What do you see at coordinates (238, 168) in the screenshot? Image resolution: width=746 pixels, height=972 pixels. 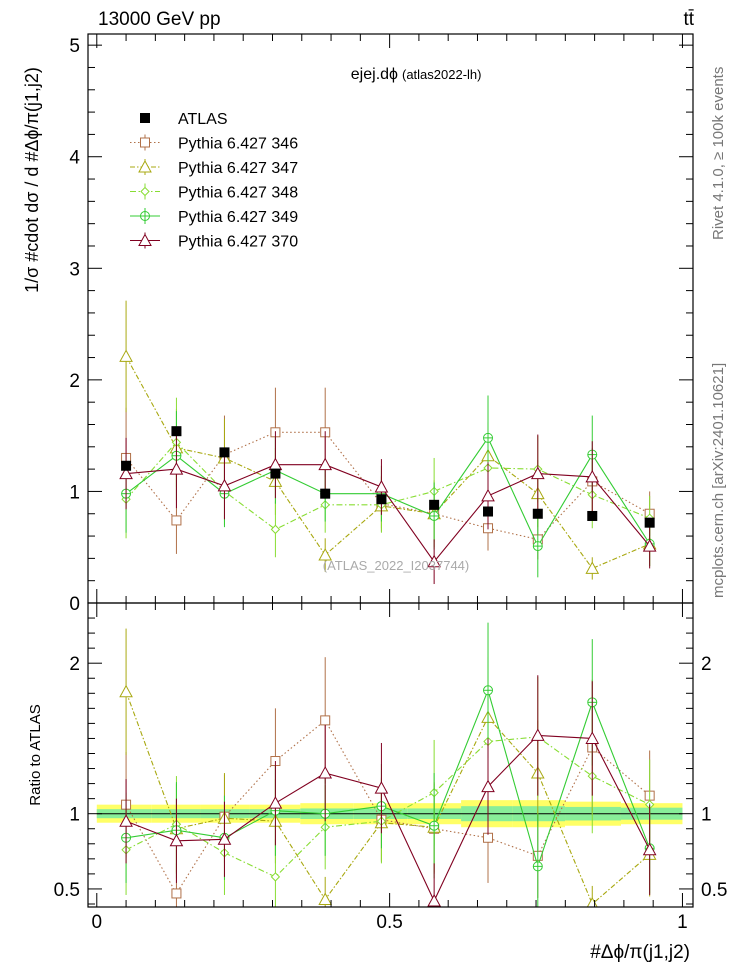 I see `legend-label-2: Pythia 6.427 347` at bounding box center [238, 168].